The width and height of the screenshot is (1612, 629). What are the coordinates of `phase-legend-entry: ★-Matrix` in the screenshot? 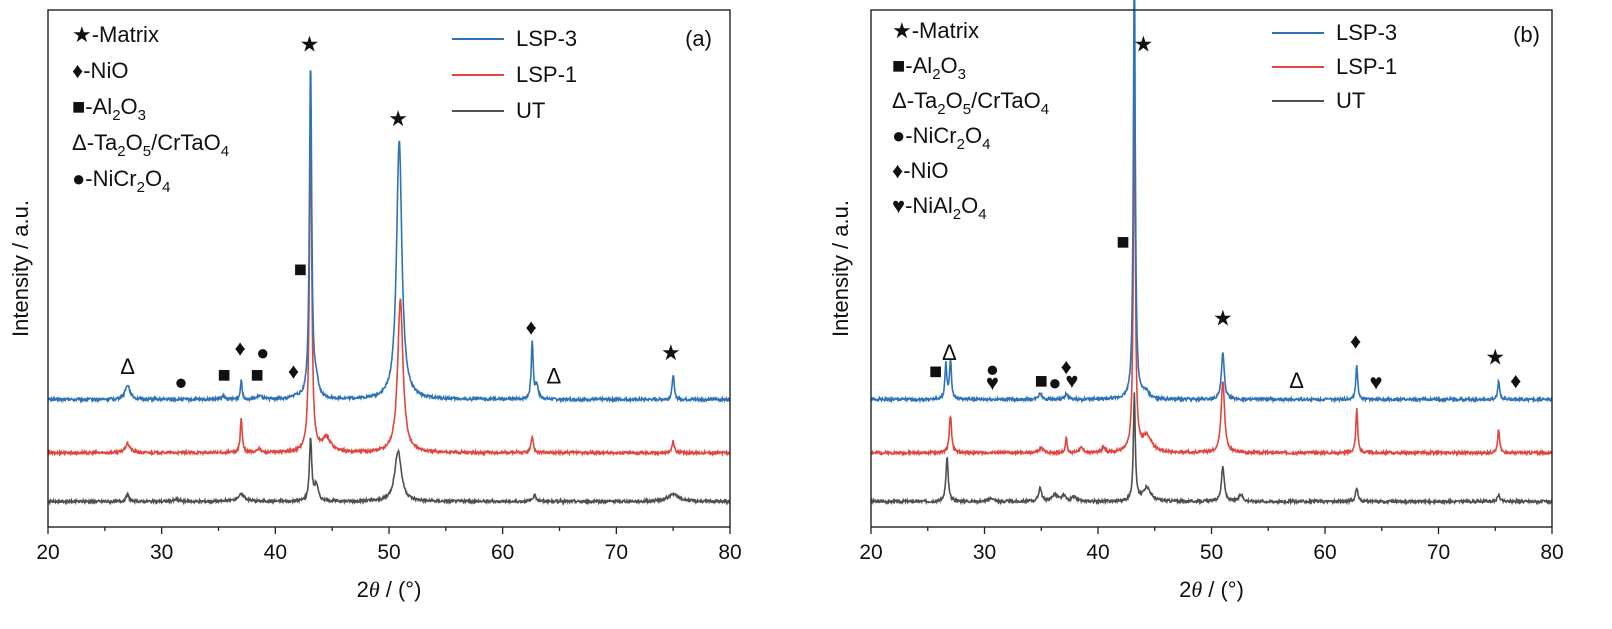 It's located at (115, 34).